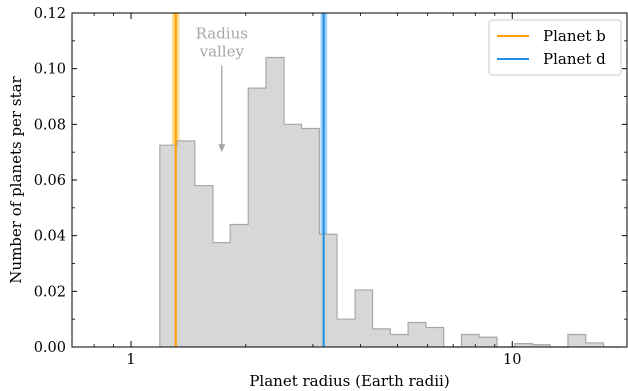 The image size is (628, 391). Describe the element at coordinates (50, 181) in the screenshot. I see `y-tick-label: 0.06` at that location.